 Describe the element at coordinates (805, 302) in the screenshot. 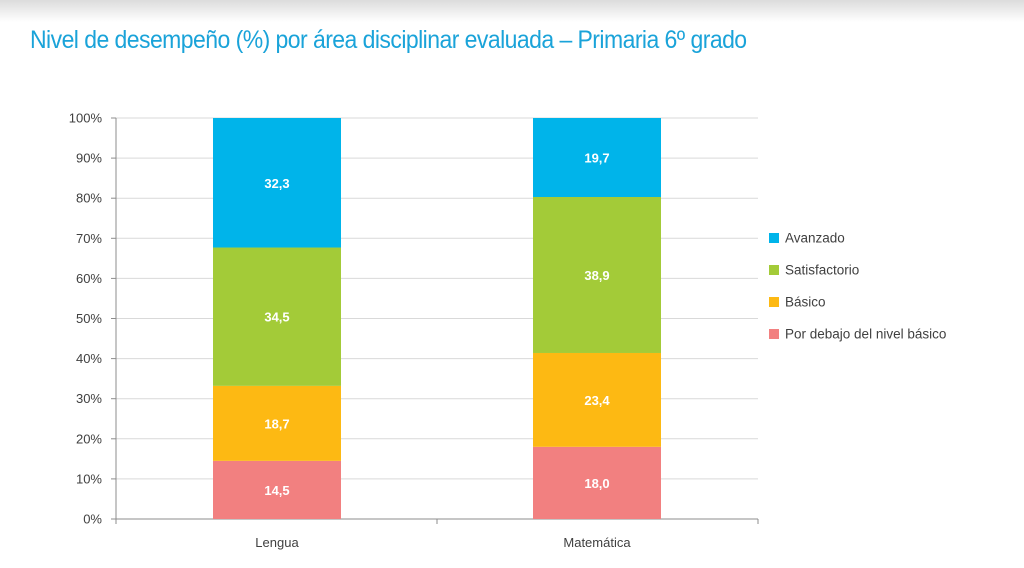

I see `legend-label: Básico` at that location.